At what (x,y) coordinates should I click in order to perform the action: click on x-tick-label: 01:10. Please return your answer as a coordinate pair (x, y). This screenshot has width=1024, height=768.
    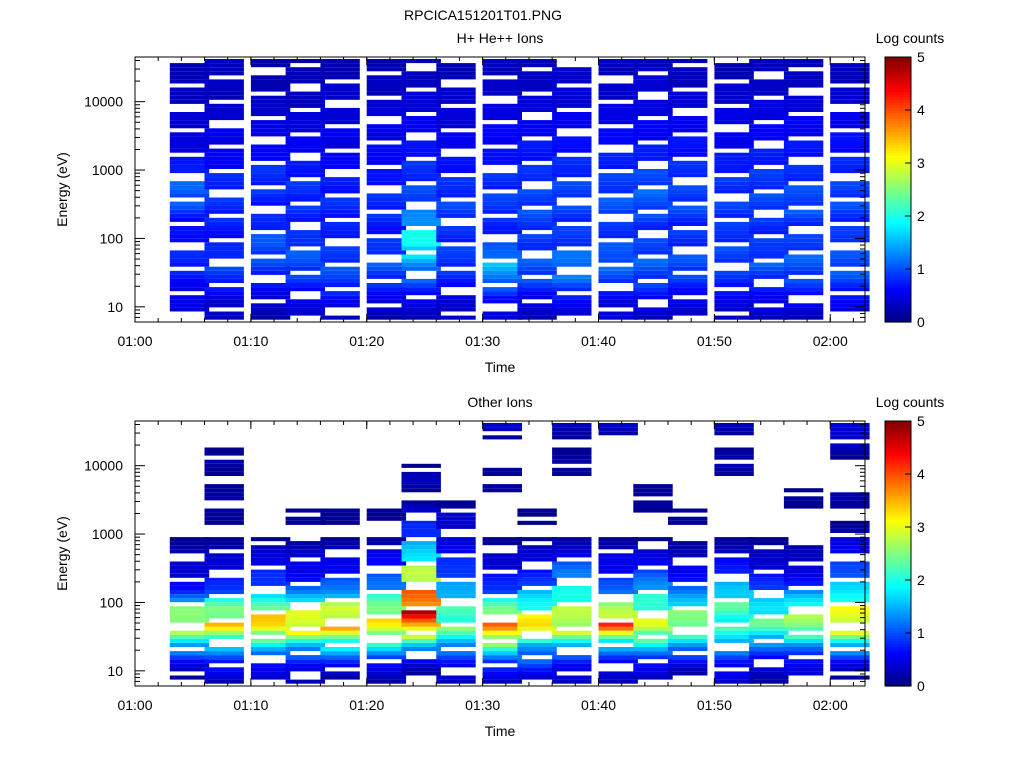
    Looking at the image, I should click on (250, 705).